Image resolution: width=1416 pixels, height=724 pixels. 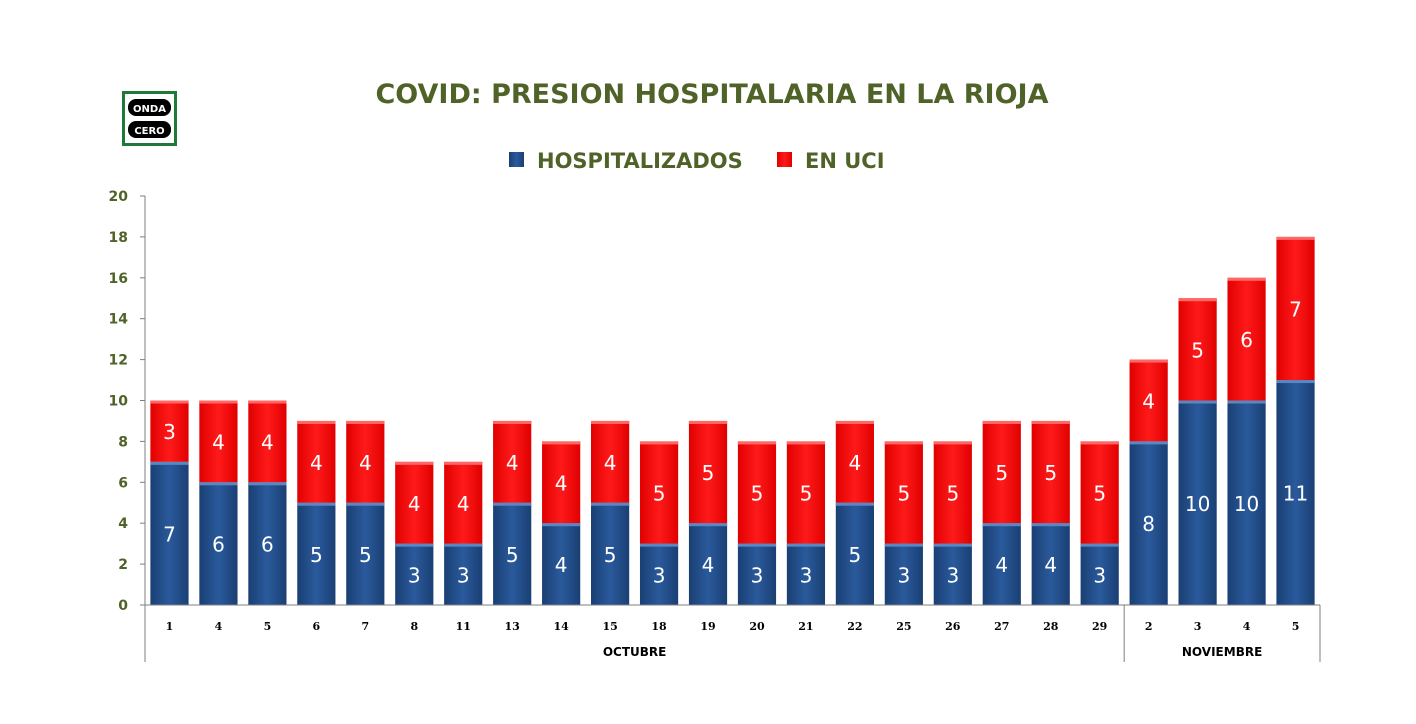 What do you see at coordinates (1222, 652) in the screenshot?
I see `x-group-label: NOVIEMBRE` at bounding box center [1222, 652].